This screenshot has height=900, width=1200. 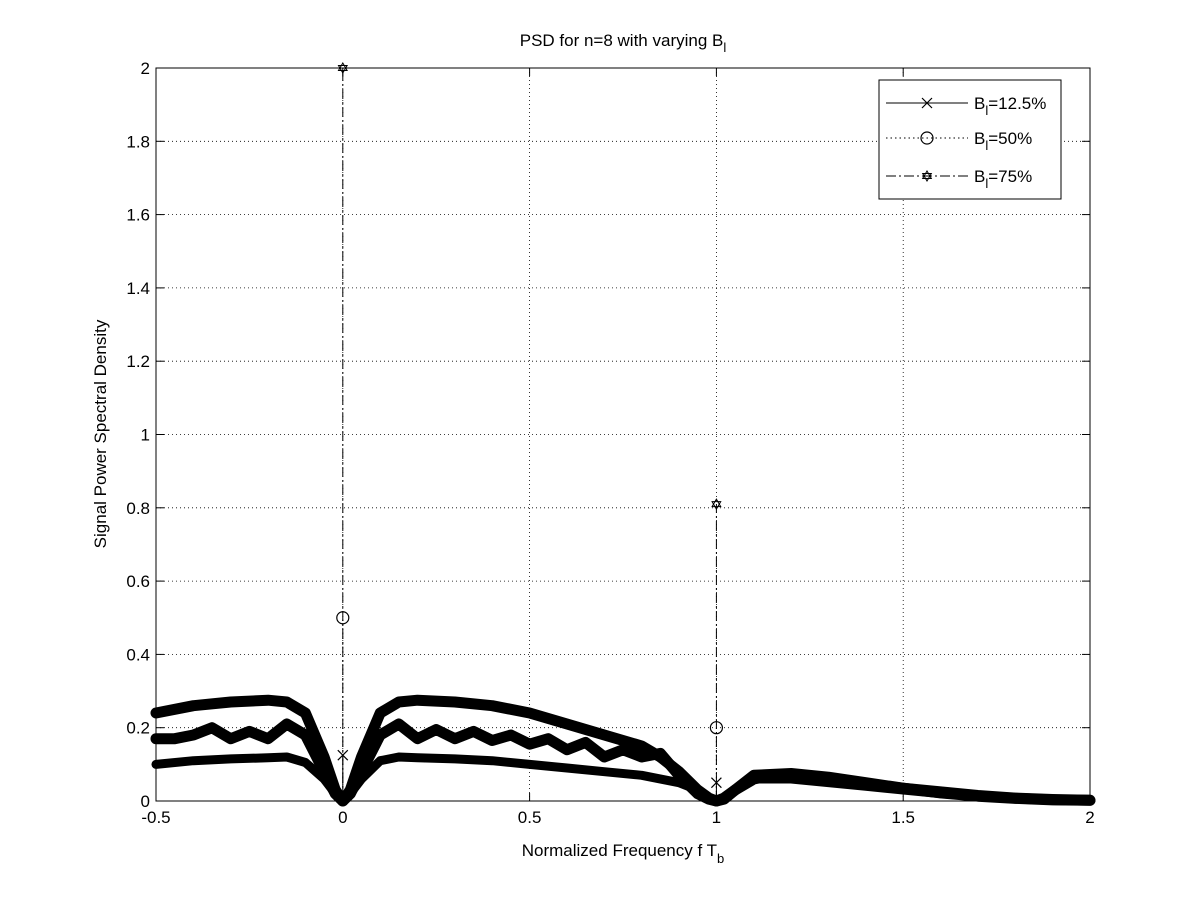 What do you see at coordinates (1003, 141) in the screenshot?
I see `legend-label-series-2: Bl=50%` at bounding box center [1003, 141].